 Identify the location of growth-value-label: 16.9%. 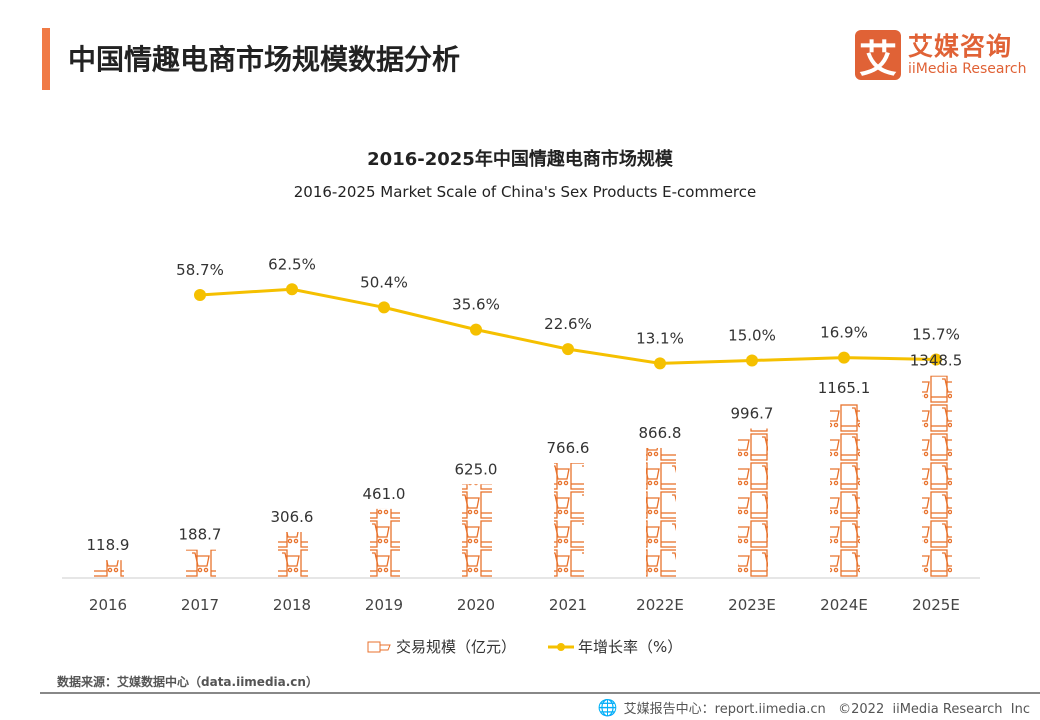
(844, 333).